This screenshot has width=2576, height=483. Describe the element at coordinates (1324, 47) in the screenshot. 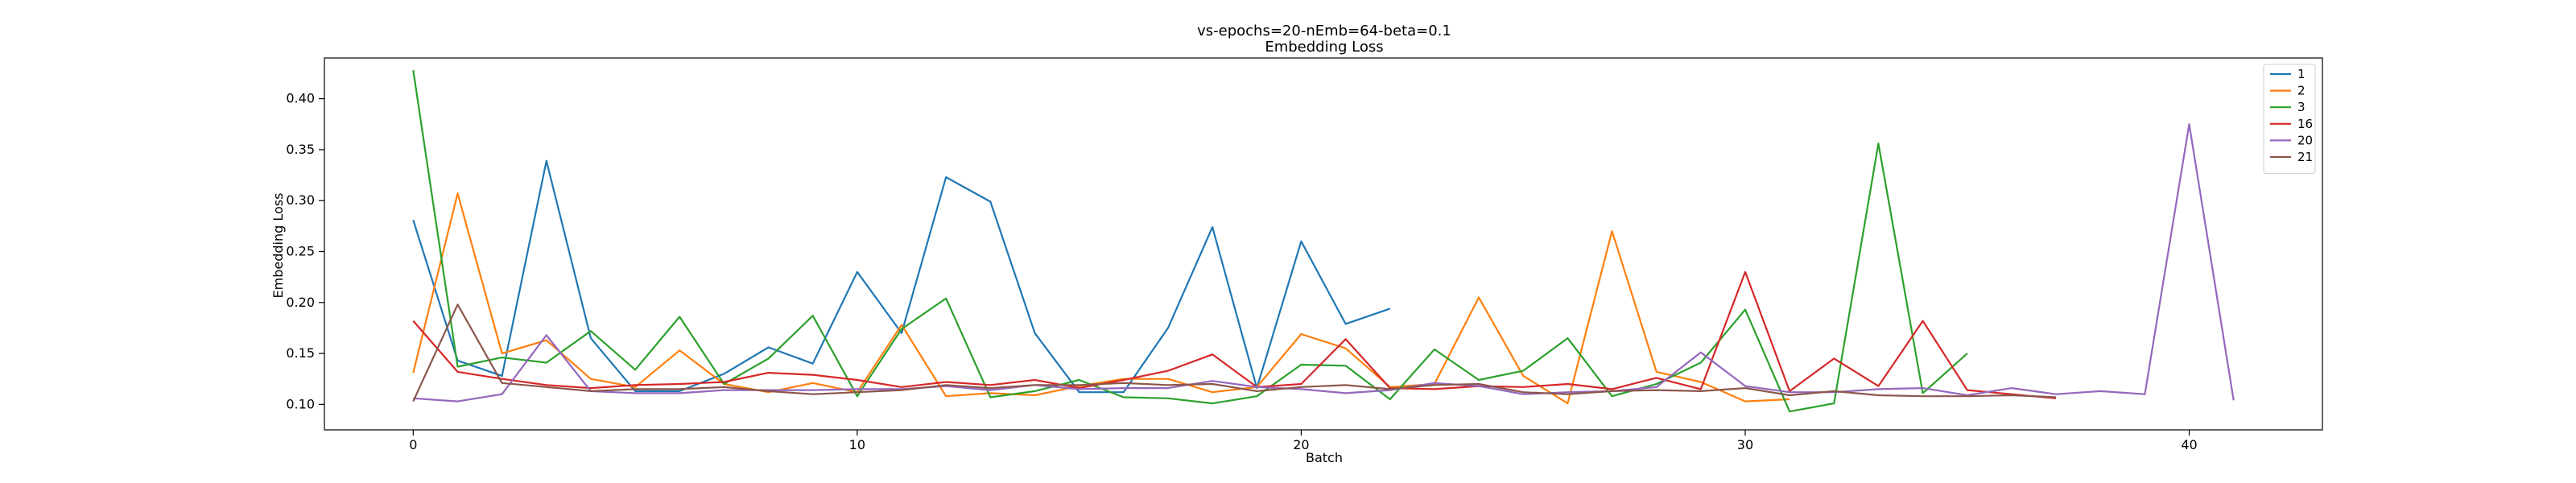

I see `chart-subtitle: Embedding Loss` at that location.